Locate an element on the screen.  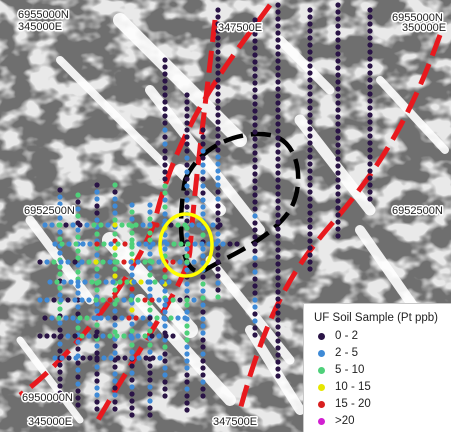
coord-label-bottom-left-e: 345000E is located at coordinates (50, 422).